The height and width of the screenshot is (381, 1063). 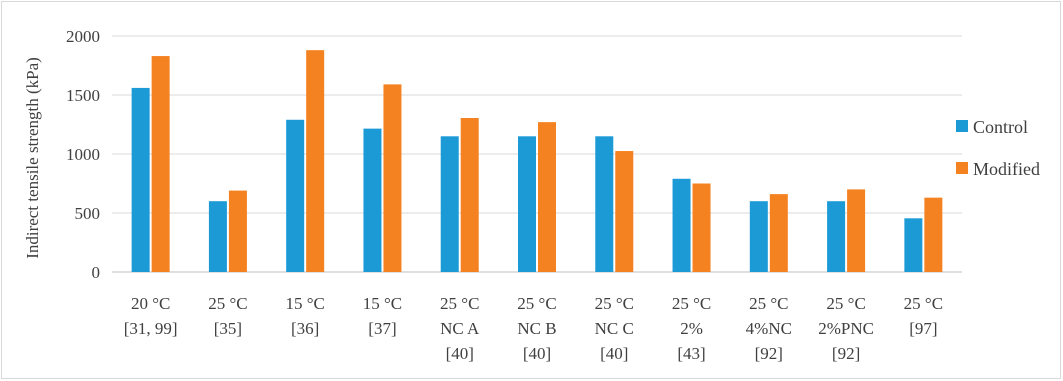 What do you see at coordinates (382, 328) in the screenshot?
I see `x-tick-label: [37]` at bounding box center [382, 328].